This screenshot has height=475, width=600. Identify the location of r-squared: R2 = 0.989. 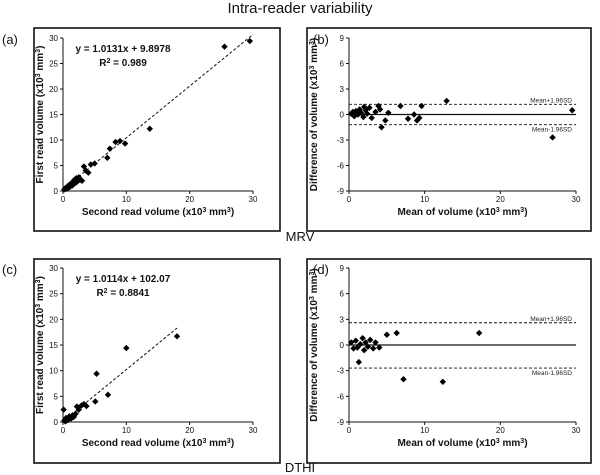
(123, 64).